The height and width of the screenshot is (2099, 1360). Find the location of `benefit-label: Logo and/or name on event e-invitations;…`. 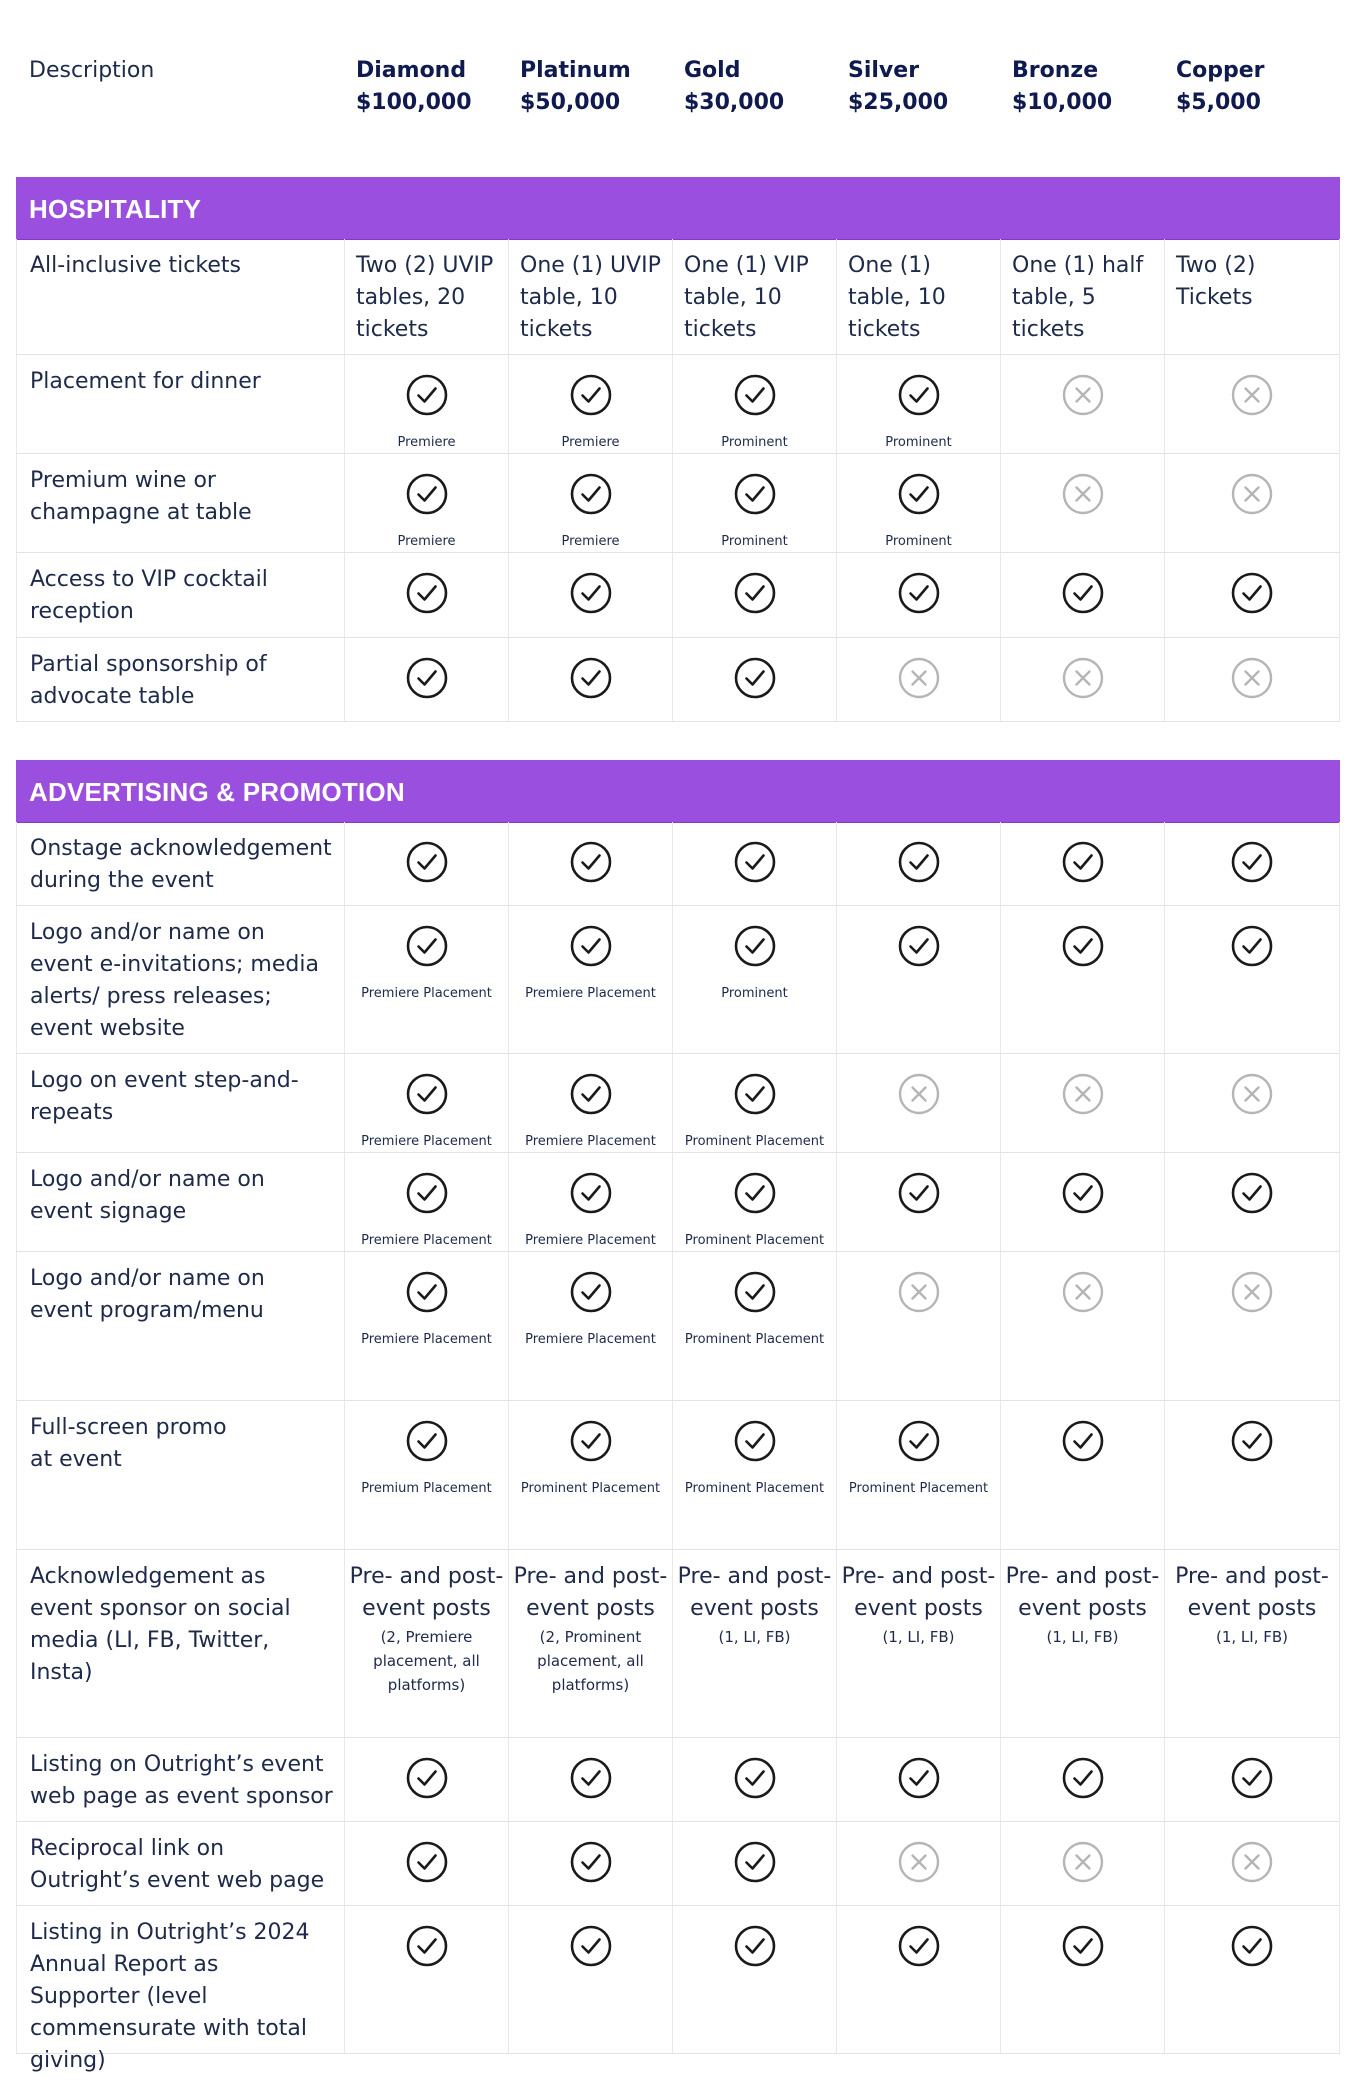

benefit-label: Logo and/or name on event e-invitations;… is located at coordinates (174, 980).